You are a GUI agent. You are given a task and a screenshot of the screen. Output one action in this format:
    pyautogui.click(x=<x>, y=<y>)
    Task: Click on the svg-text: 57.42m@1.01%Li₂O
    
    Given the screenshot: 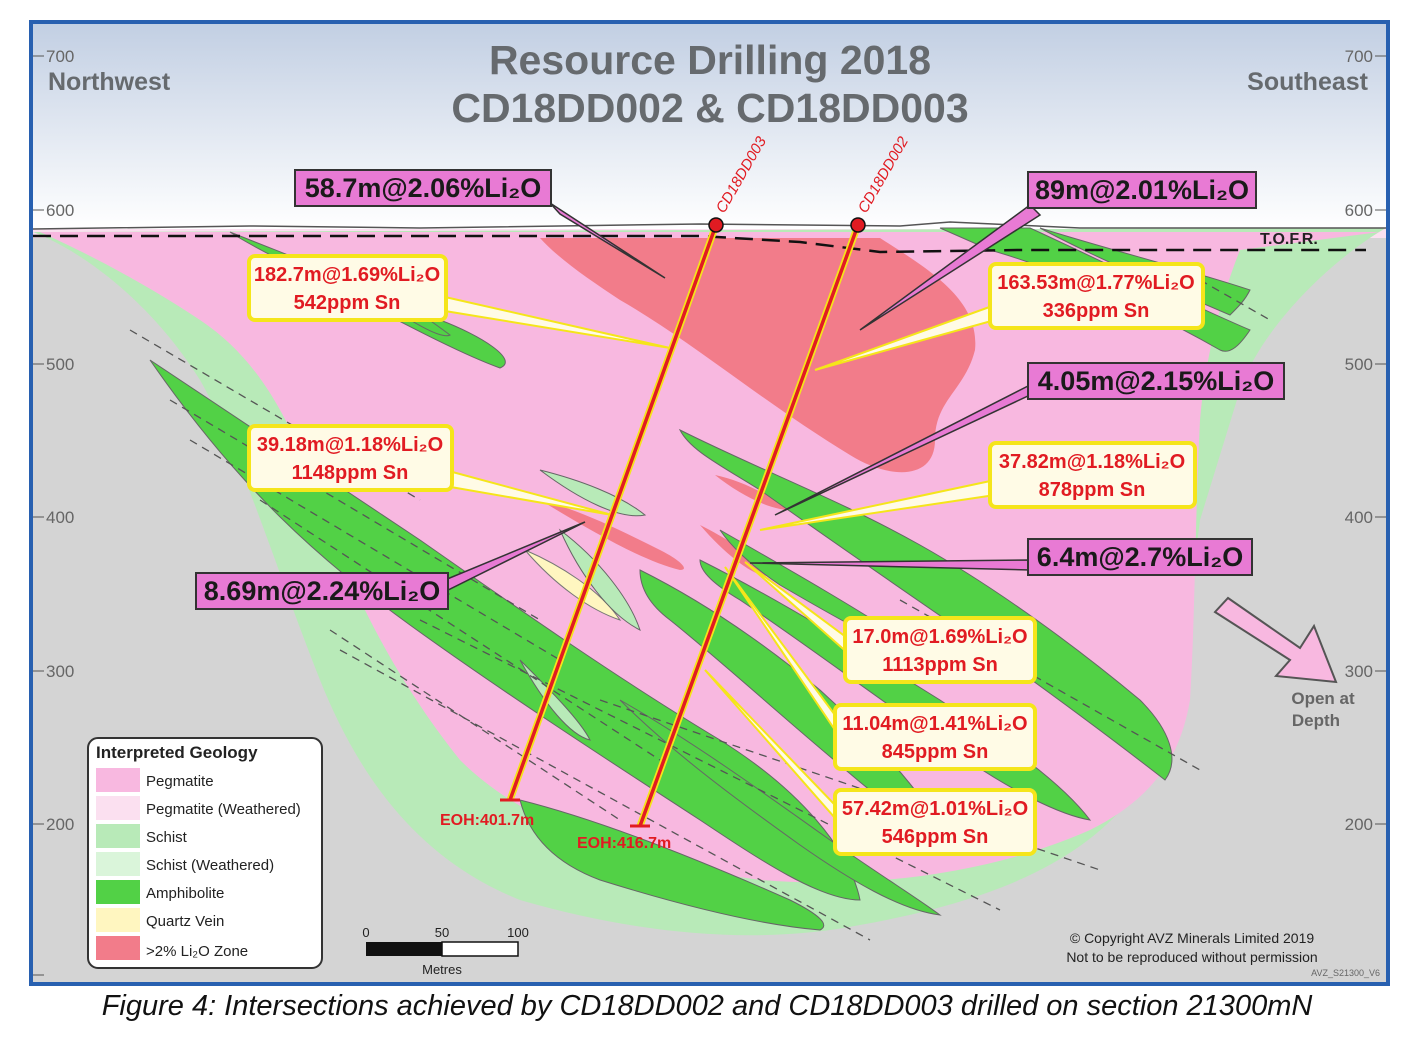 What is the action you would take?
    pyautogui.click(x=935, y=809)
    